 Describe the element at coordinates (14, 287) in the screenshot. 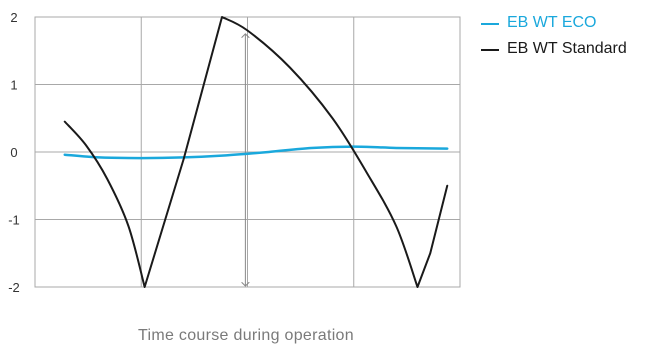

I see `y-tick-label: -2` at that location.